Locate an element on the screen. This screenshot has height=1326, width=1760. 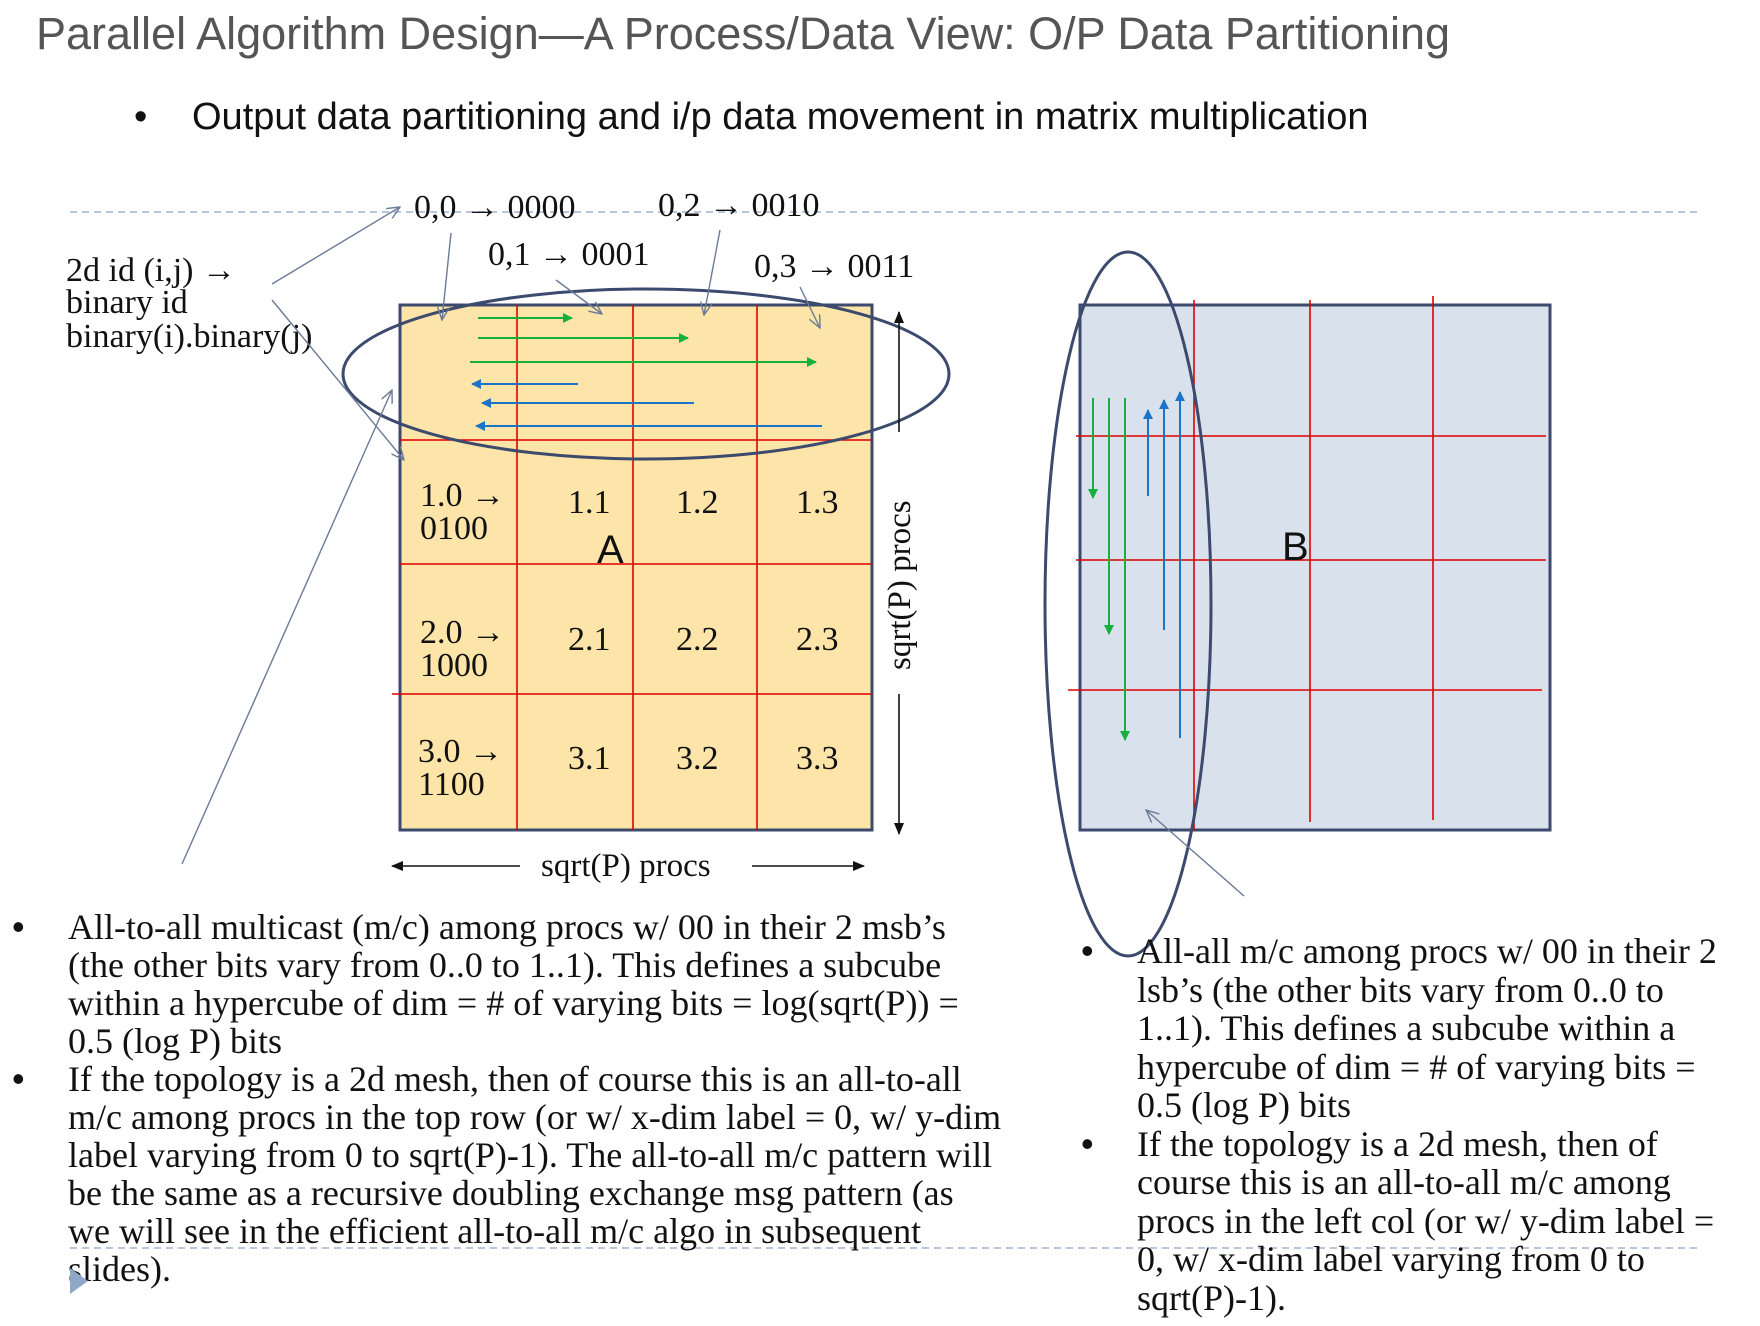
cell-2-1: 2.1 is located at coordinates (589, 639).